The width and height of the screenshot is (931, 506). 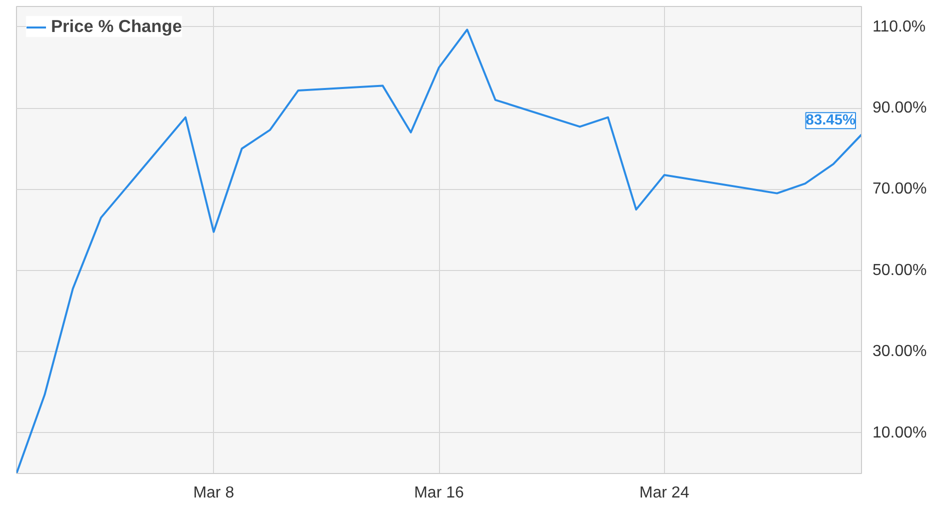 I want to click on x-tick-label: Mar 8, so click(x=213, y=493).